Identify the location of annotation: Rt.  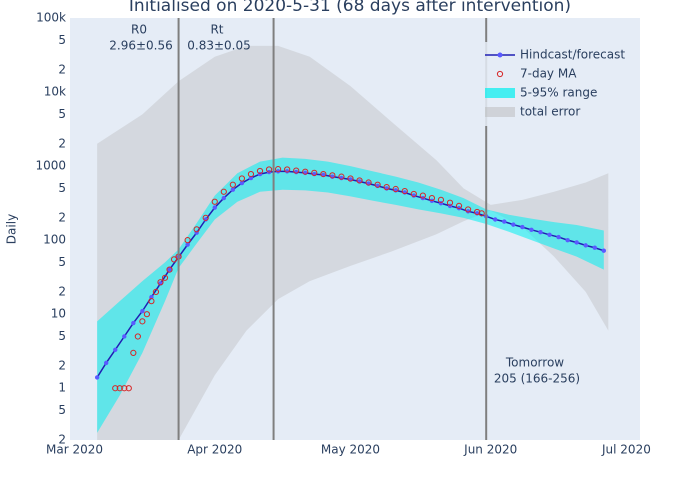
(216, 30).